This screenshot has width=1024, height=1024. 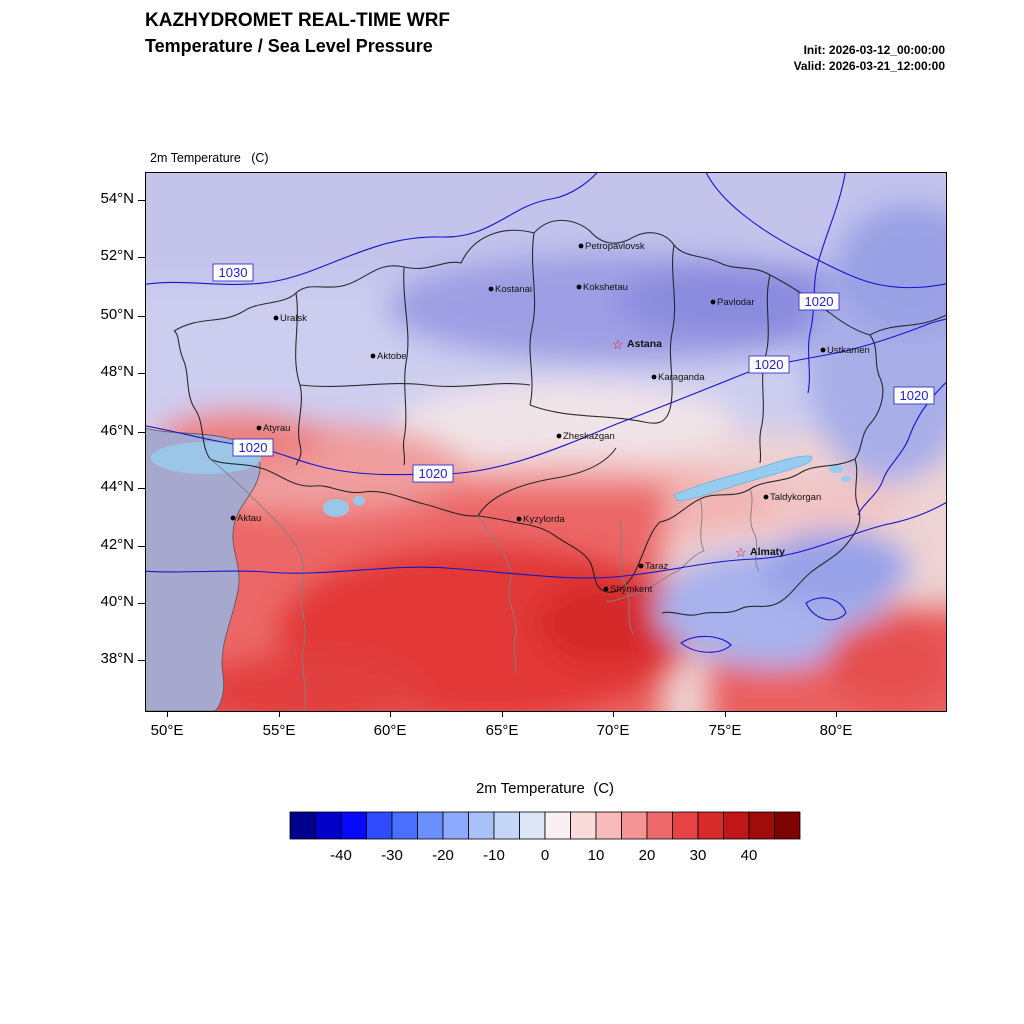 I want to click on lake-balkhash, so click(x=743, y=478).